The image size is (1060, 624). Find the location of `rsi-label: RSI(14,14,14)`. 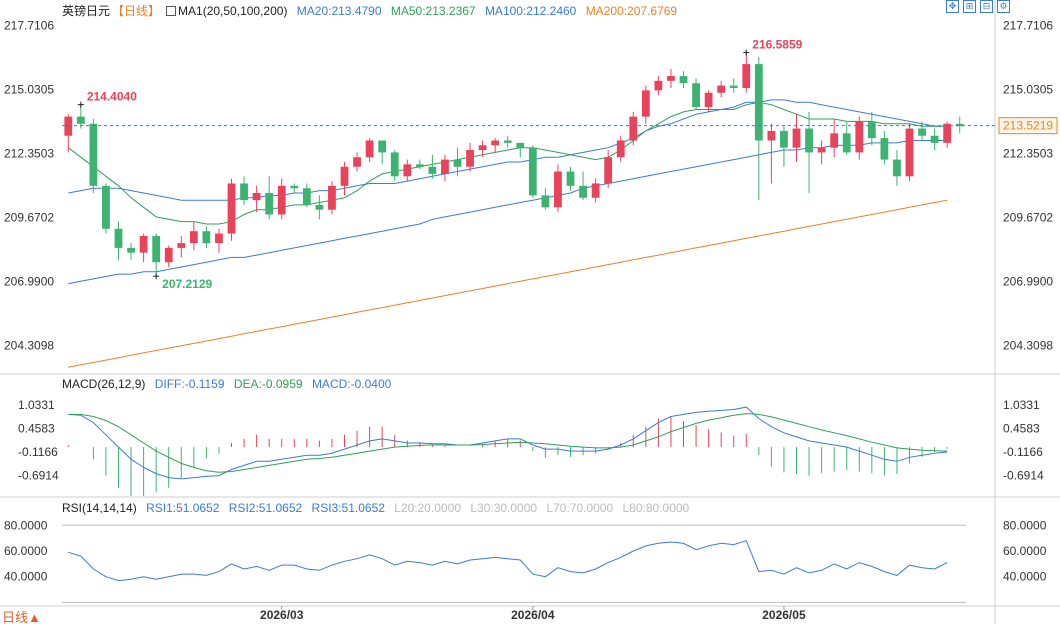

rsi-label: RSI(14,14,14) is located at coordinates (99, 508).